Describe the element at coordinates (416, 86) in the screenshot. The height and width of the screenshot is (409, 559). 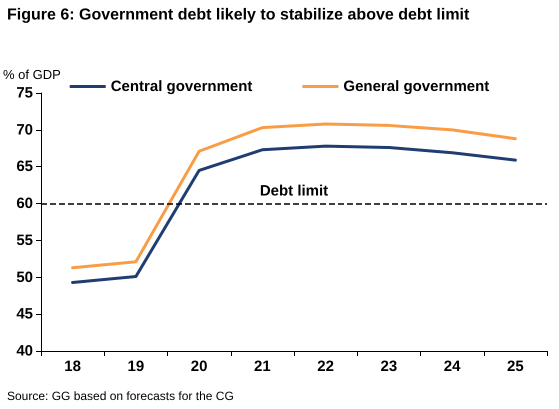
I see `legend-label: General government` at that location.